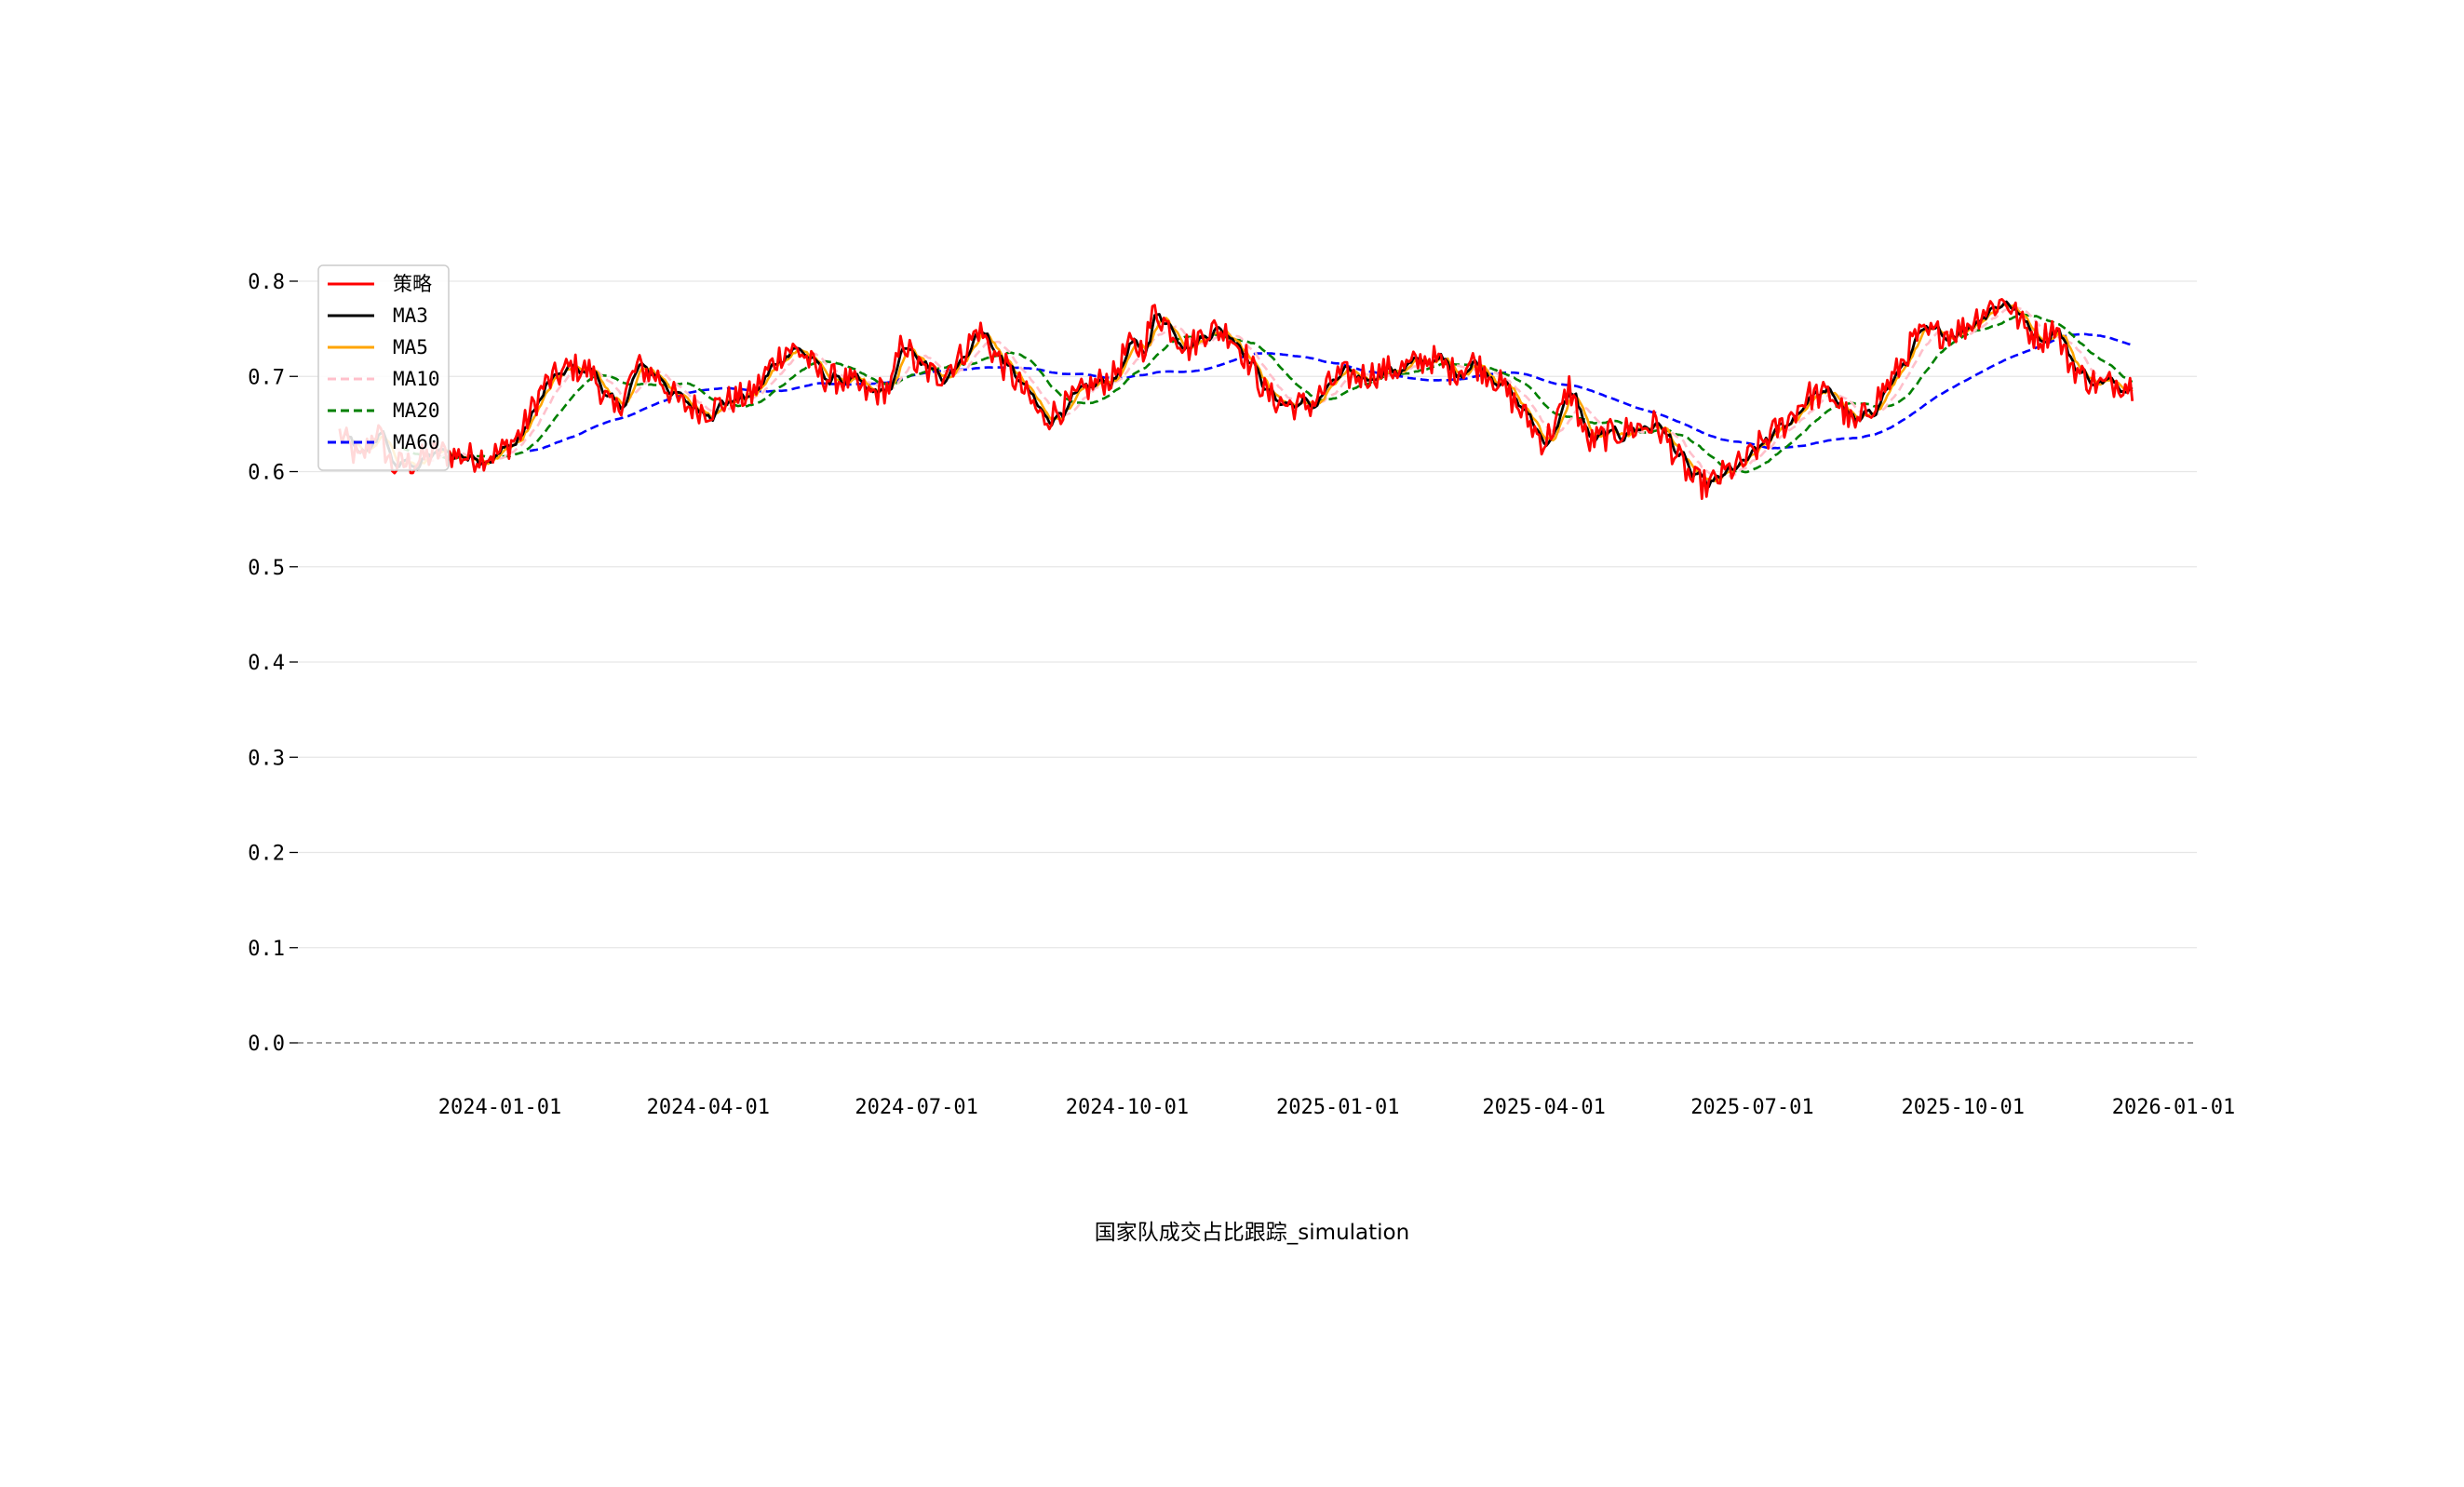 The image size is (2464, 1487). Describe the element at coordinates (1127, 1107) in the screenshot. I see `x-tick-label: 2024-10-01` at that location.